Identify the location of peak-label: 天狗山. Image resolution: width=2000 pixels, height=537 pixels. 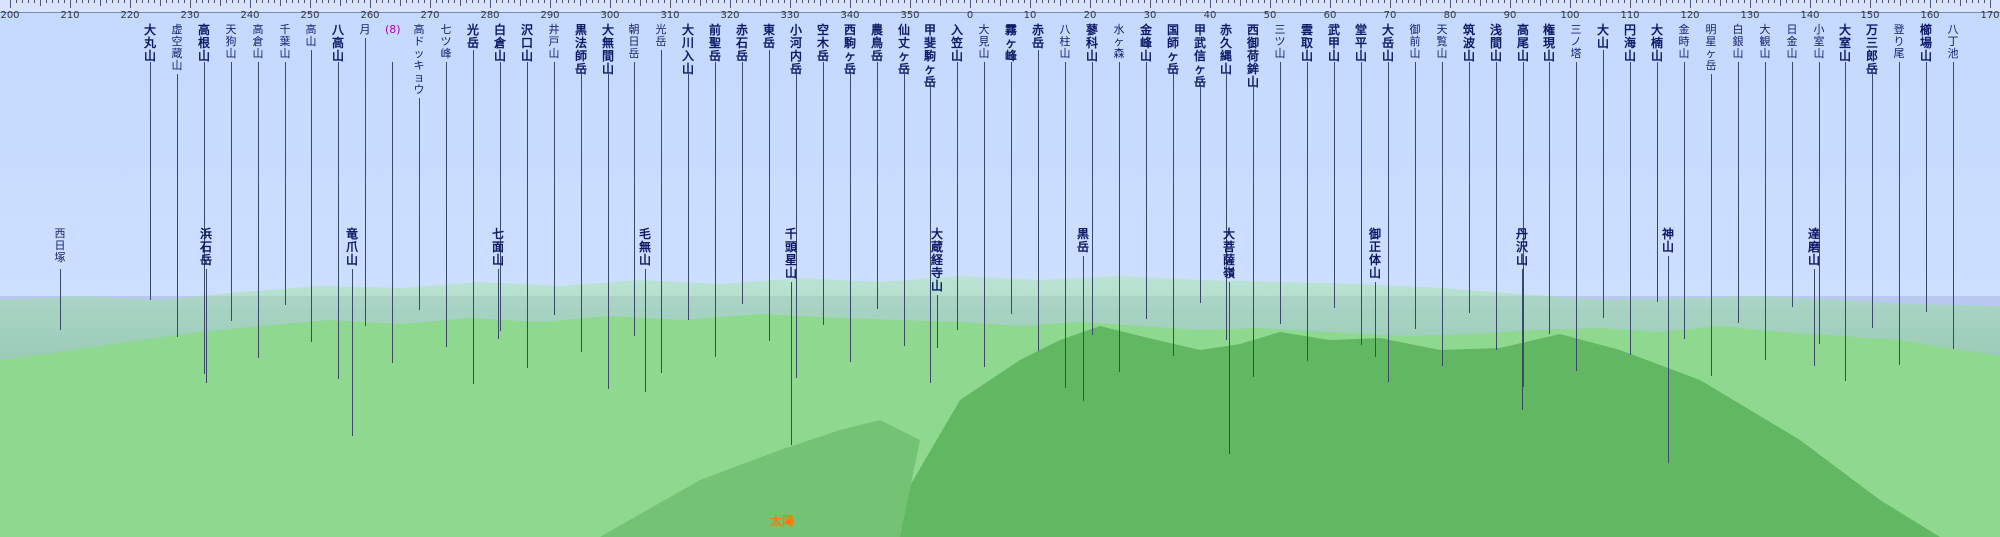
(231, 41).